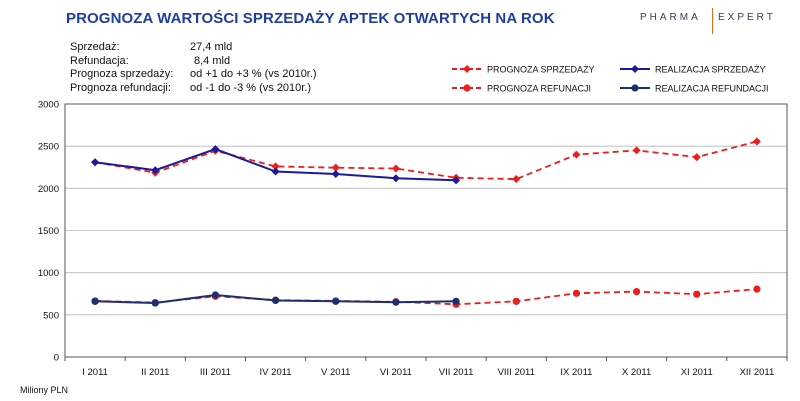 This screenshot has width=800, height=401. I want to click on unit-label: Miliony PLN, so click(44, 390).